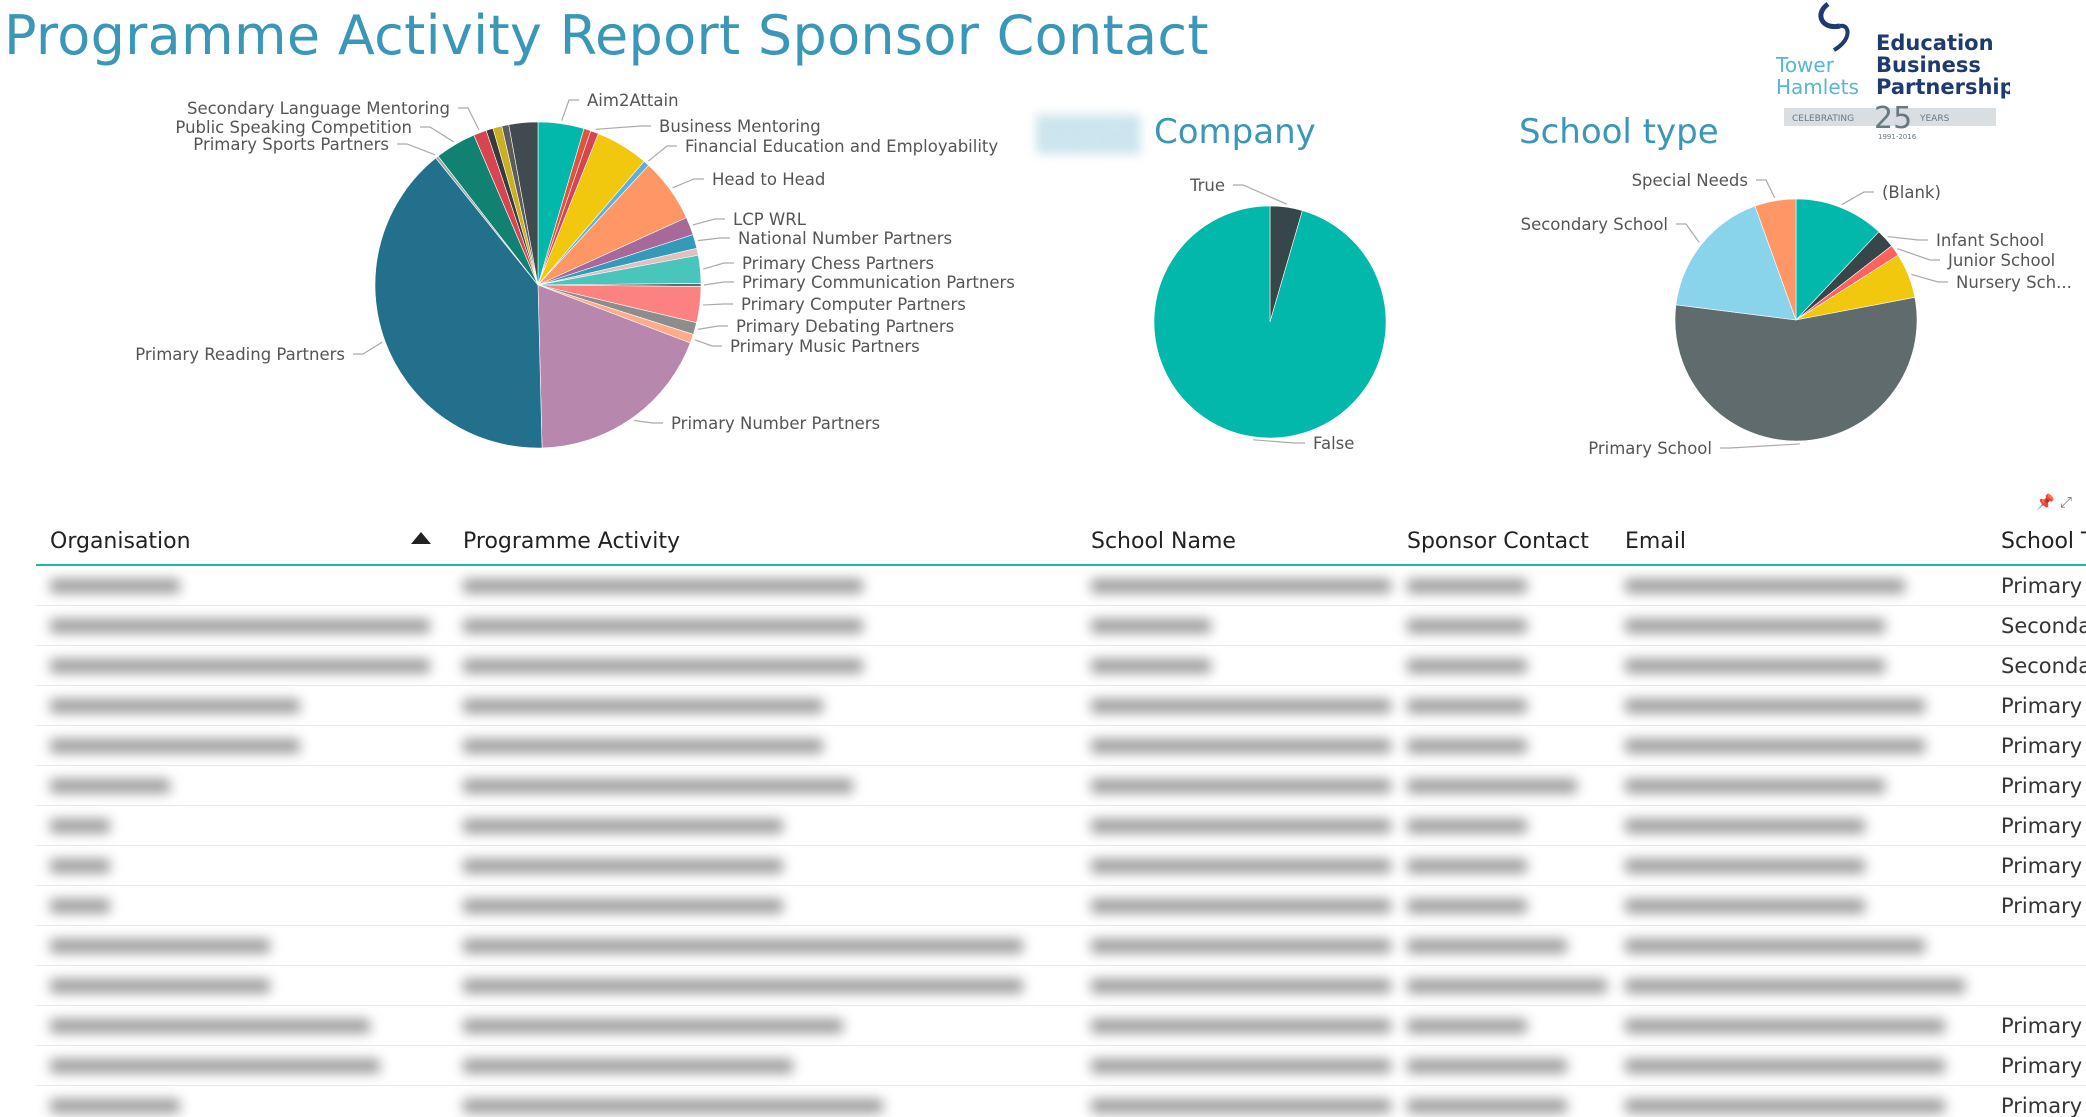  Describe the element at coordinates (291, 144) in the screenshot. I see `slice-label: Primary Sports Partners` at that location.